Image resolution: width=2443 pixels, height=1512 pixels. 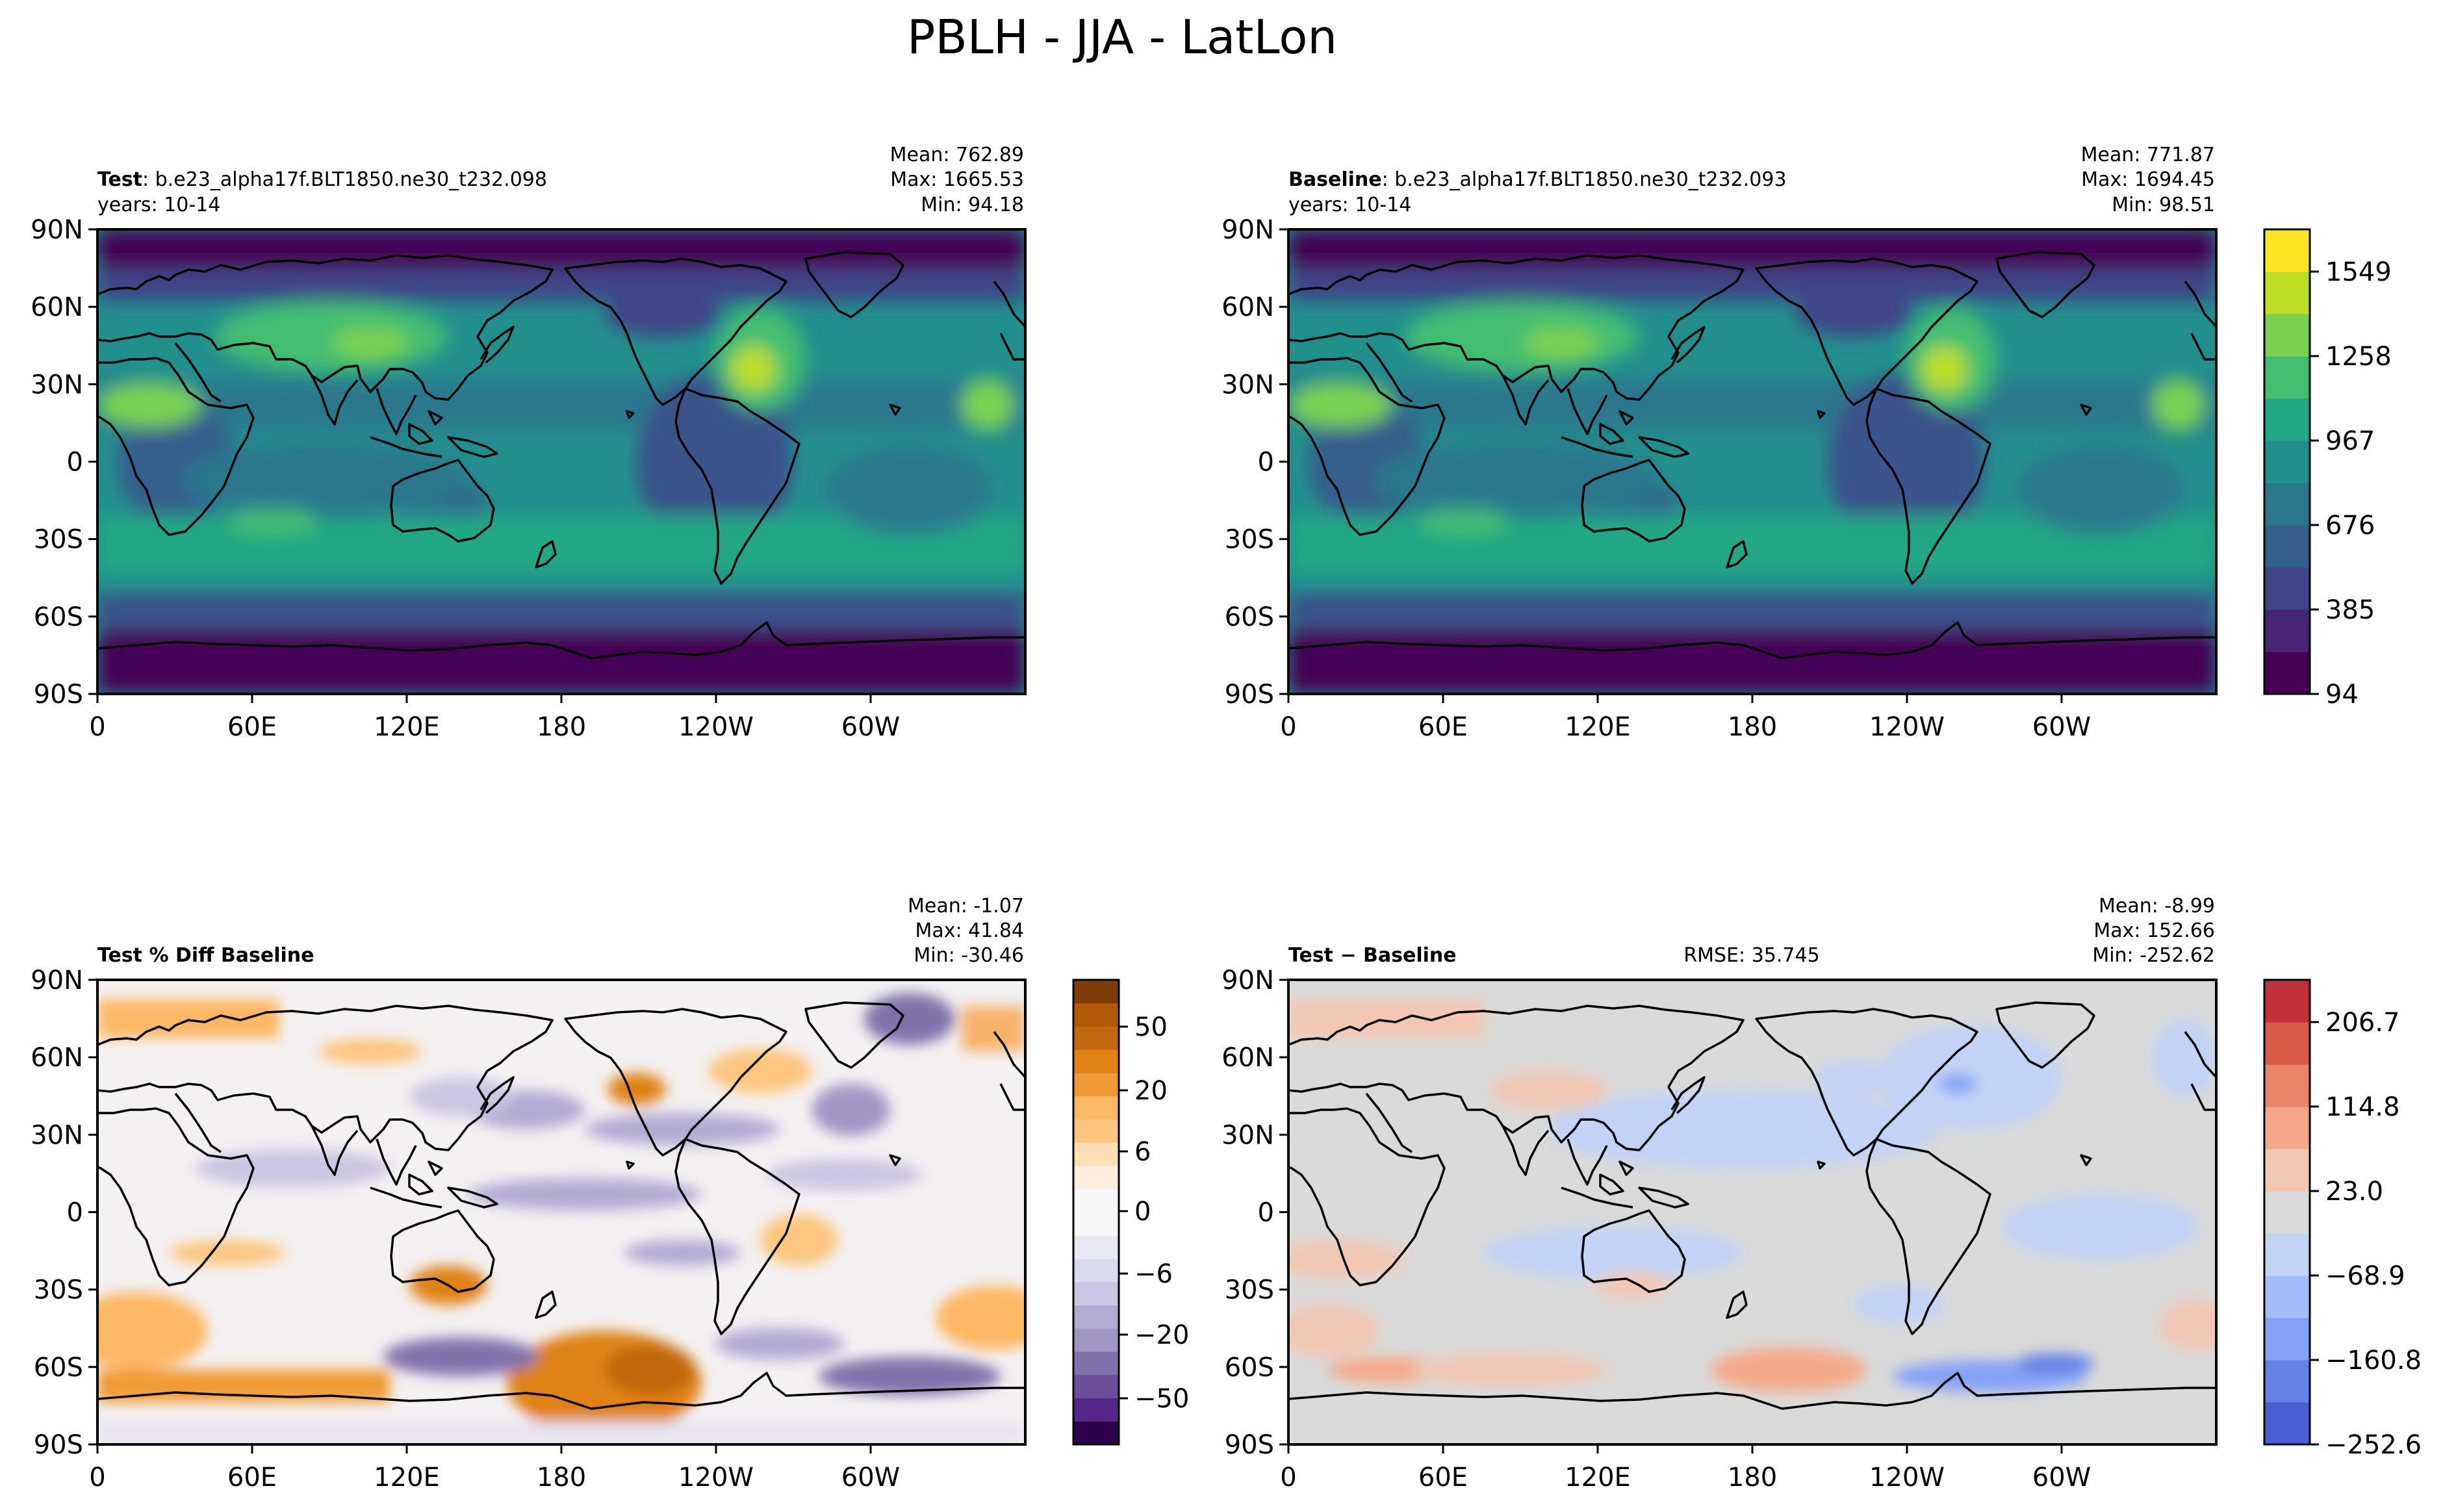 I want to click on panel-test-label-bold: Test, so click(x=119, y=179).